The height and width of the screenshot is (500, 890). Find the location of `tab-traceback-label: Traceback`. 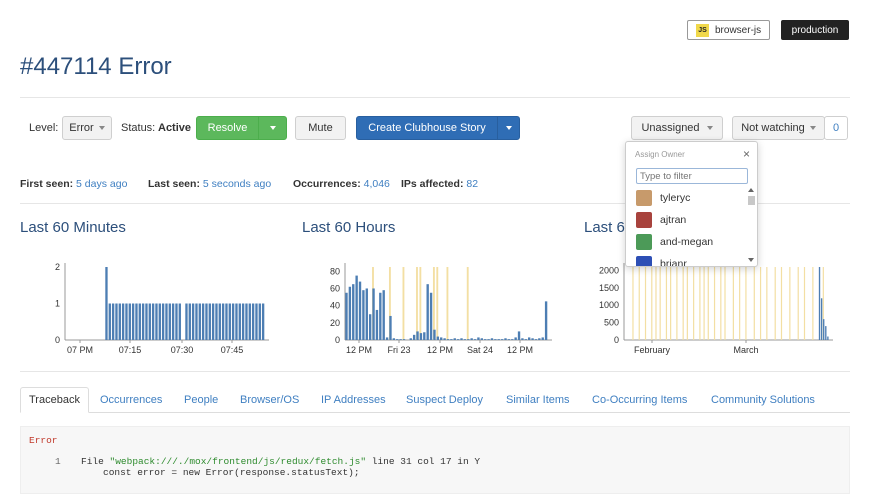

tab-traceback-label: Traceback is located at coordinates (54, 400).